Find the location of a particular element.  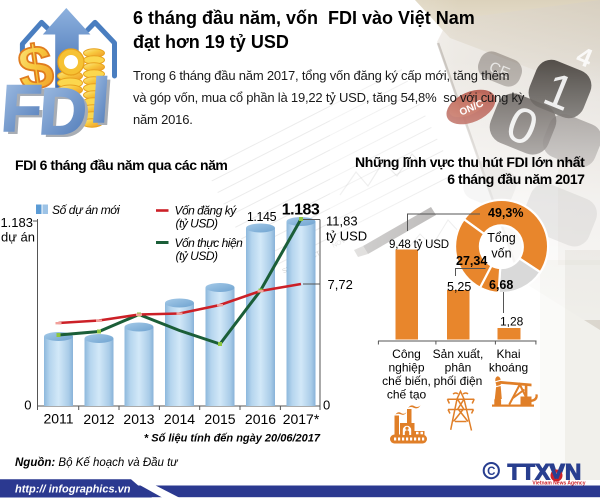

svg-text: C is located at coordinates (491, 472).